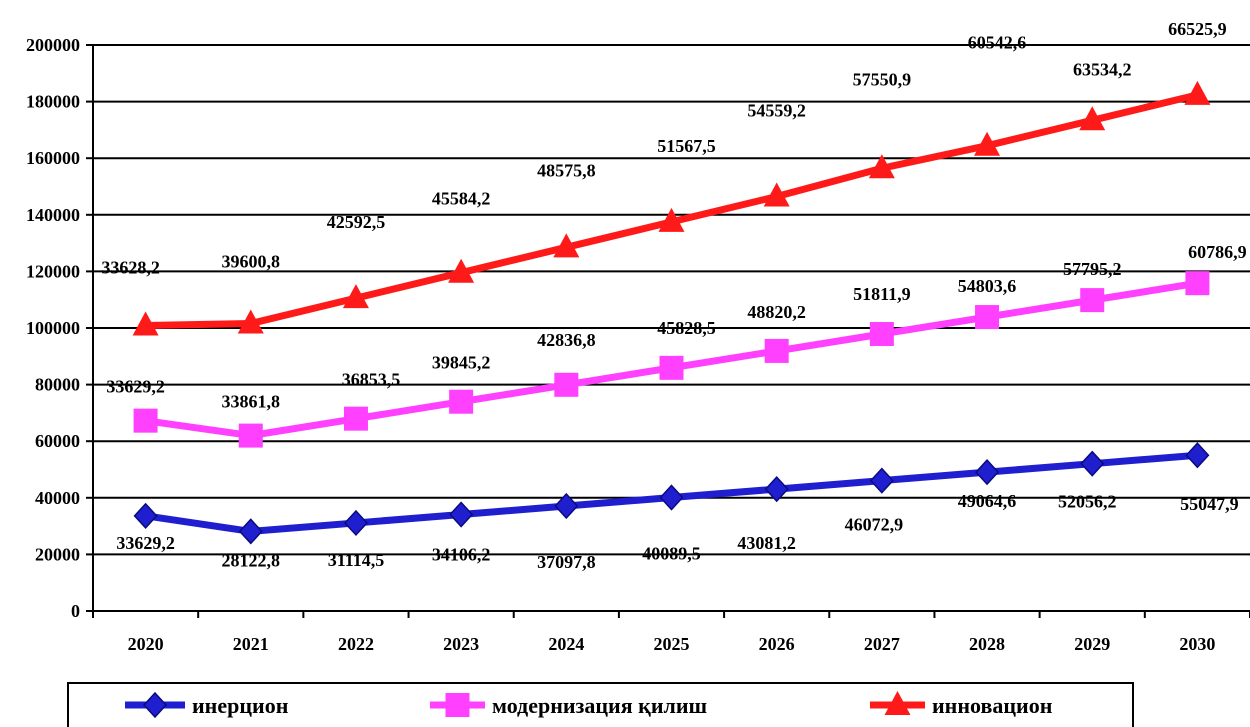 Image resolution: width=1250 pixels, height=727 pixels. What do you see at coordinates (461, 363) in the screenshot?
I see `series-2-data-label: 39845,2` at bounding box center [461, 363].